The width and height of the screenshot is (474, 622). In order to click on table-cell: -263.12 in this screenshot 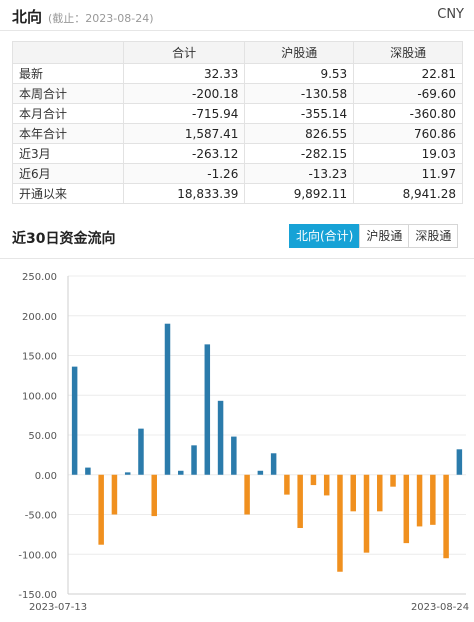, I will do `click(184, 153)`.